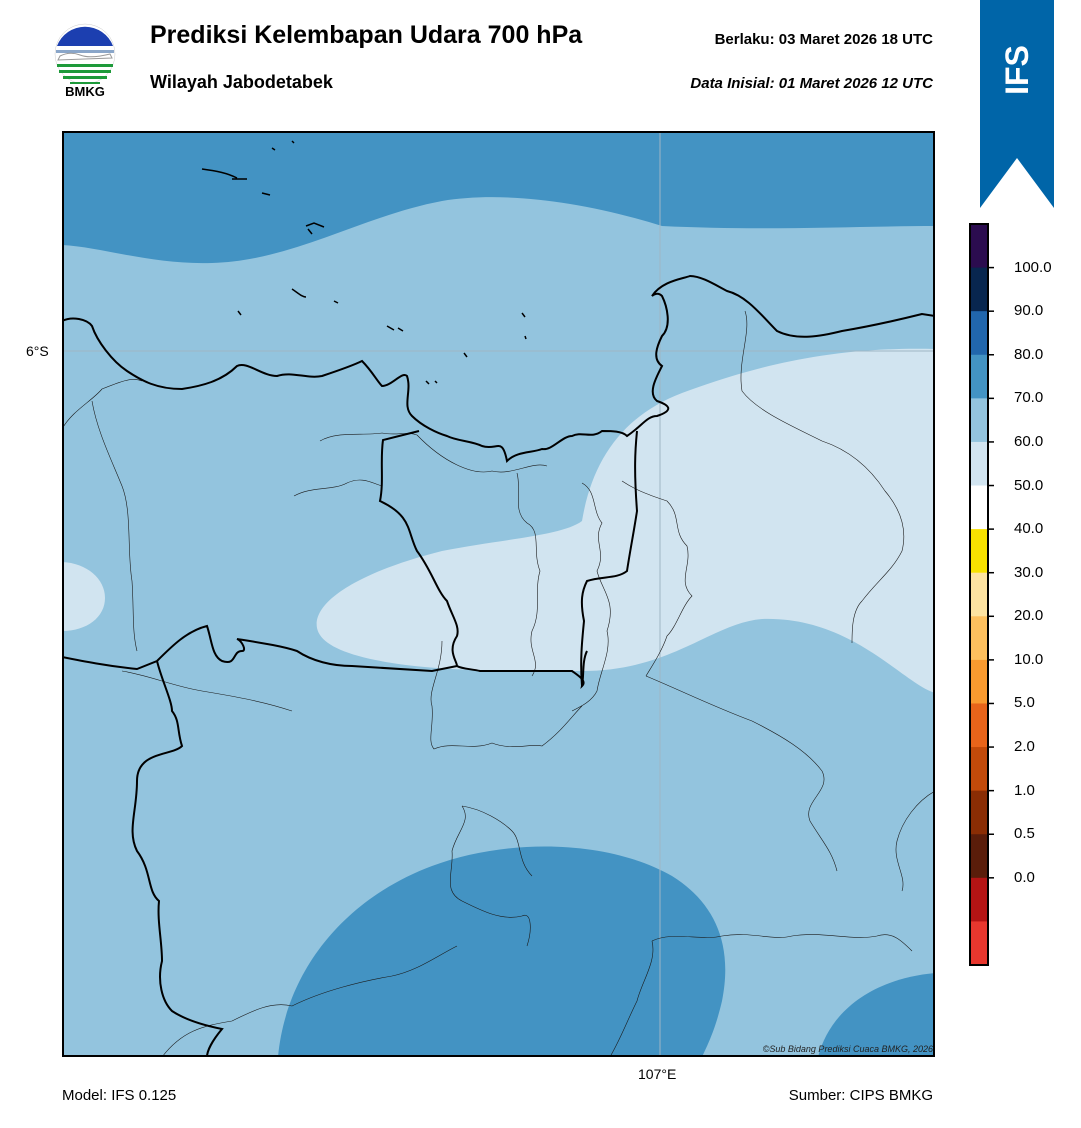 The image size is (1081, 1128). Describe the element at coordinates (119, 1095) in the screenshot. I see `model-label: Model: IFS 0.125` at that location.